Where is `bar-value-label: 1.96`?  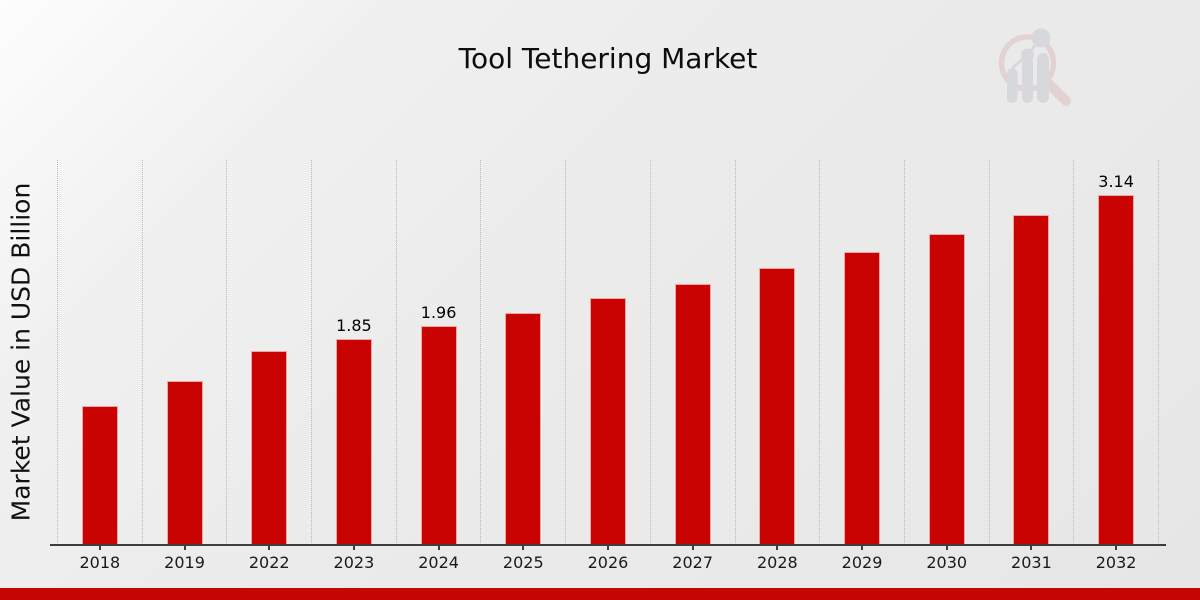
bar-value-label: 1.96 is located at coordinates (438, 312).